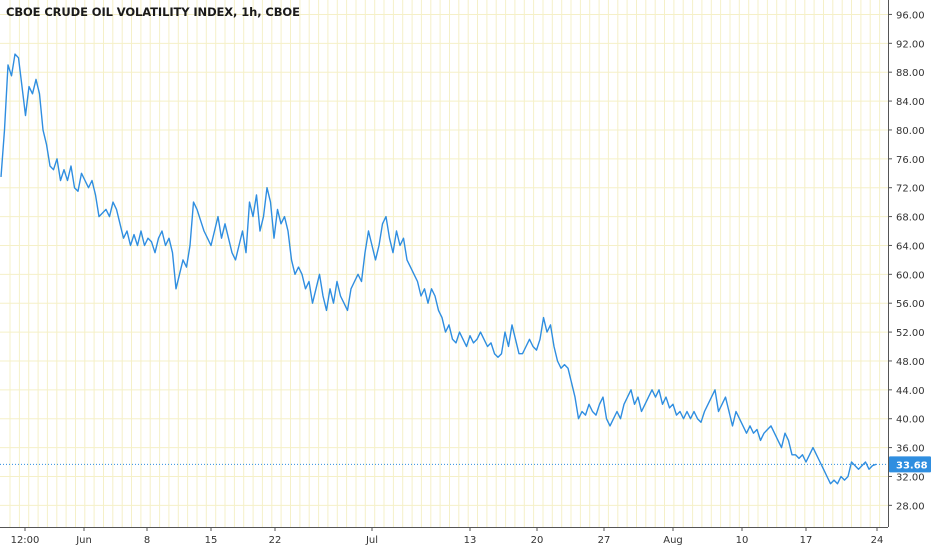  What do you see at coordinates (877, 540) in the screenshot?
I see `x-tick-label: 24` at bounding box center [877, 540].